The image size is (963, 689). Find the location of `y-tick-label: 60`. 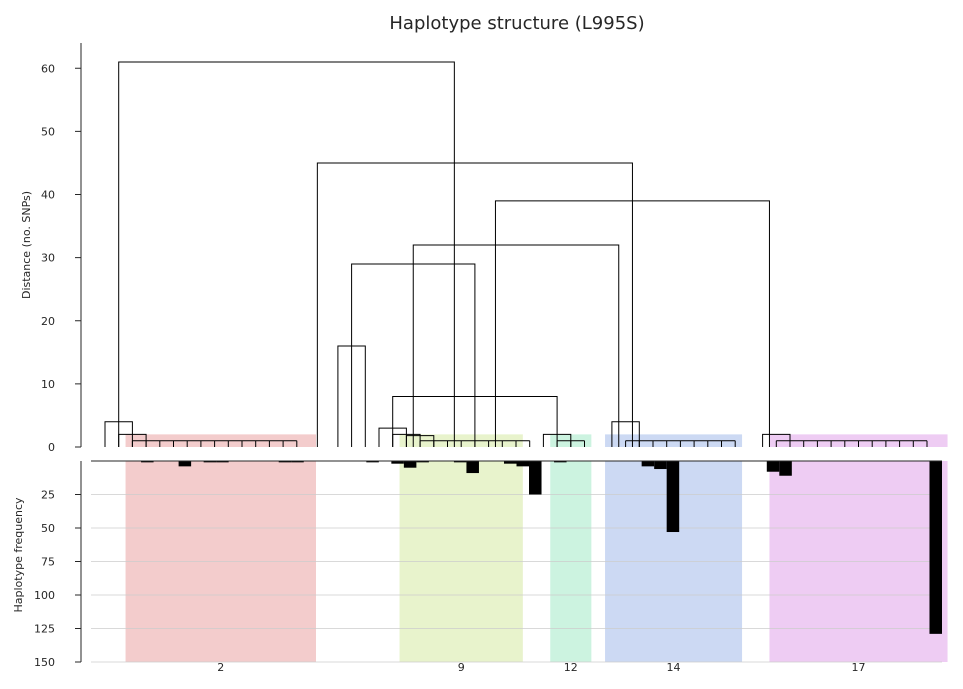

y-tick-label: 60 is located at coordinates (48, 68).